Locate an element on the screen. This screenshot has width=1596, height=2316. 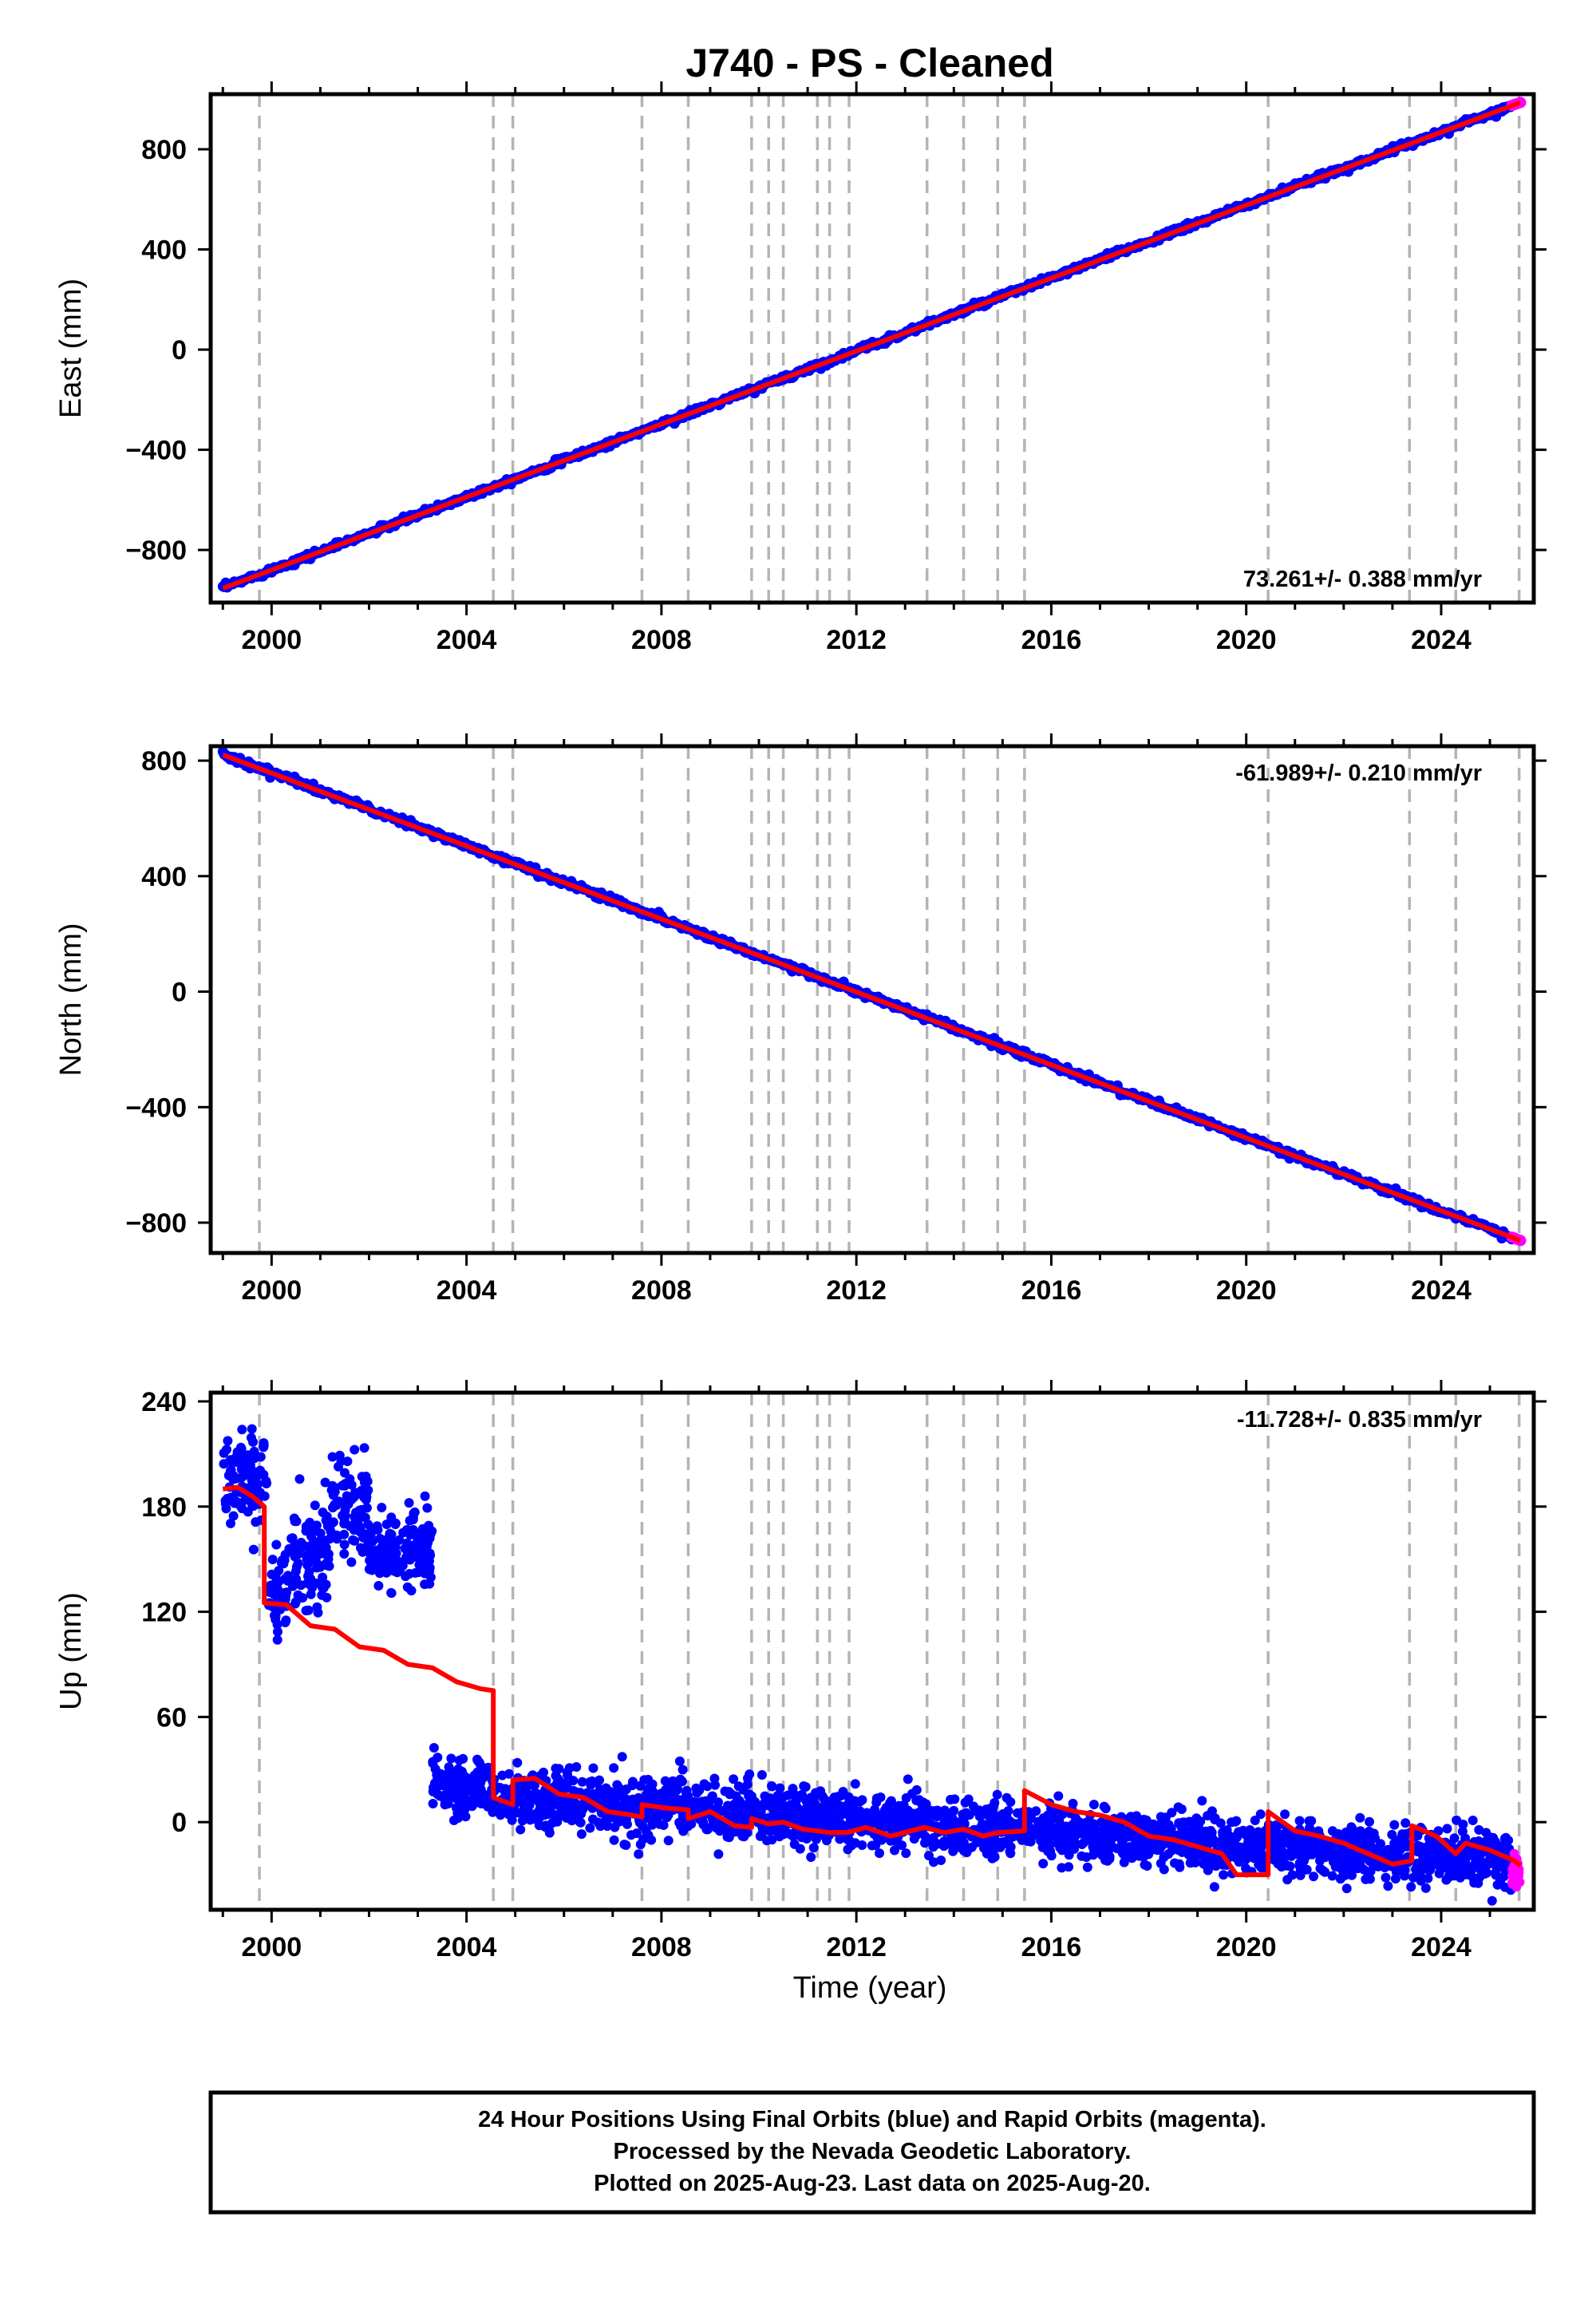
x-tick-label: 2008 is located at coordinates (661, 1290).